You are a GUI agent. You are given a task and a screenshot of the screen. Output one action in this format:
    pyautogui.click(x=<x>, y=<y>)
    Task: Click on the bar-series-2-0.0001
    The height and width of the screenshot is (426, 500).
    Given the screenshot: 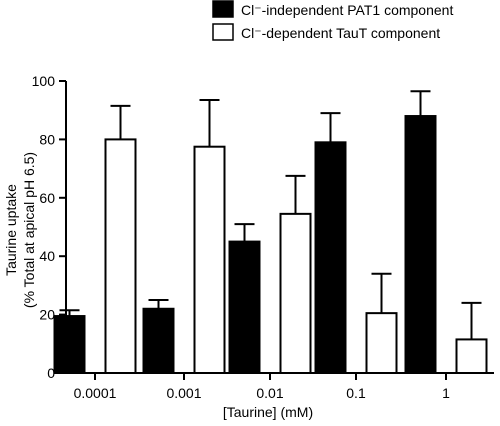 What is the action you would take?
    pyautogui.click(x=120, y=256)
    